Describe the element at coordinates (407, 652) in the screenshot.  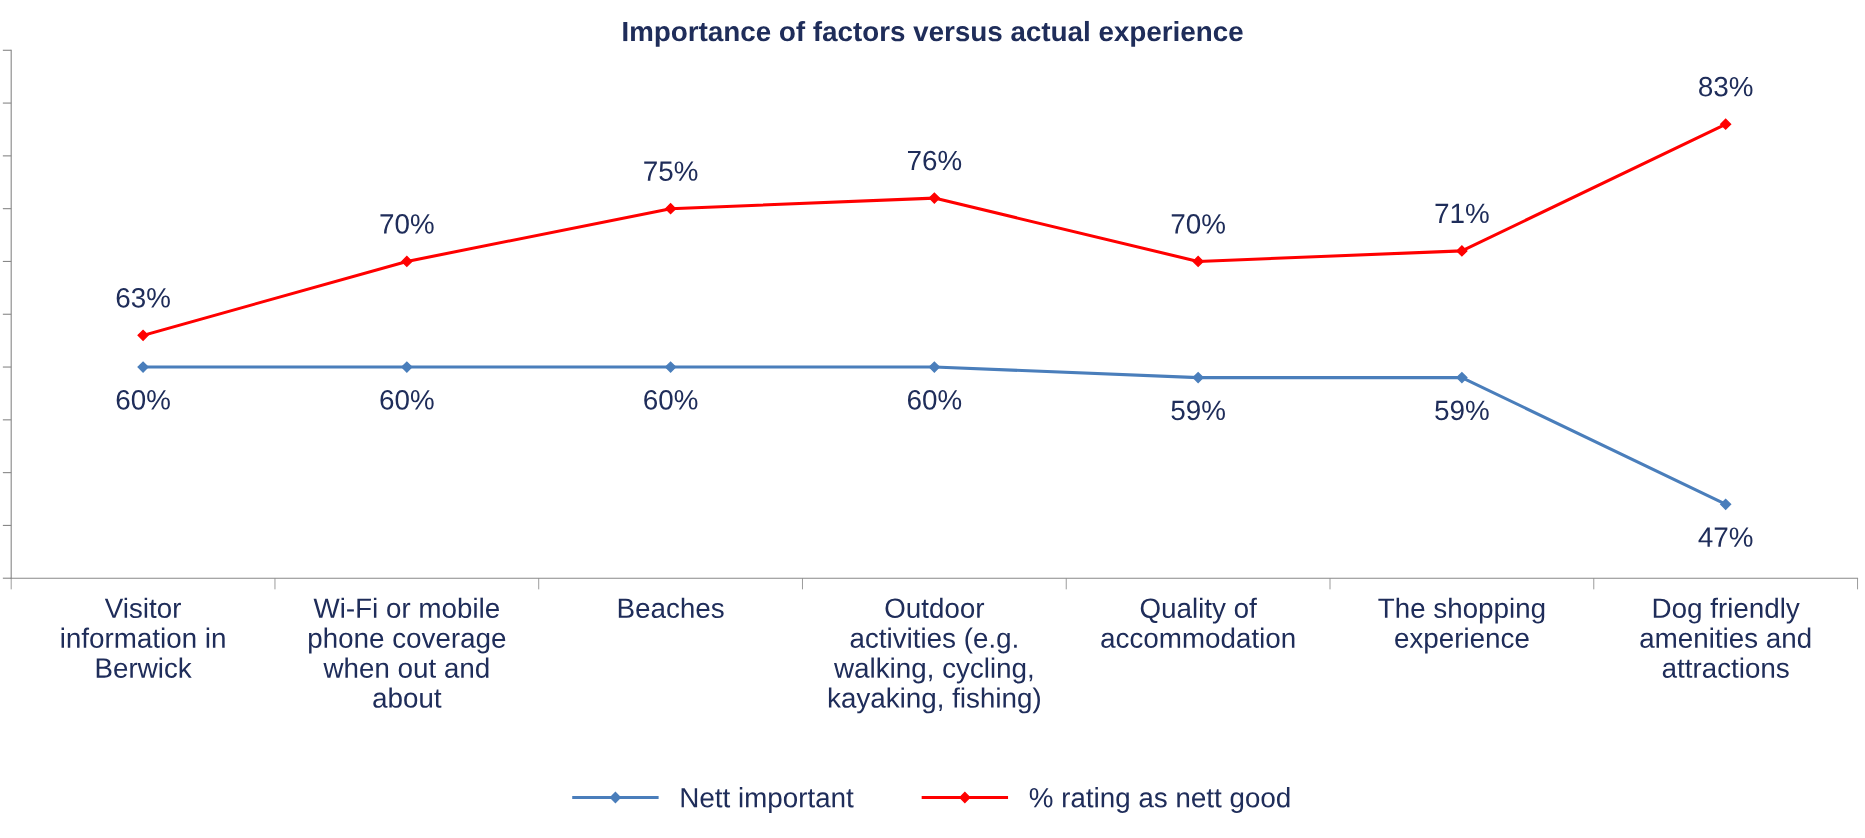
I see `x-tick-label: Wi-Fi or mobile phone coverage when out and about` at that location.